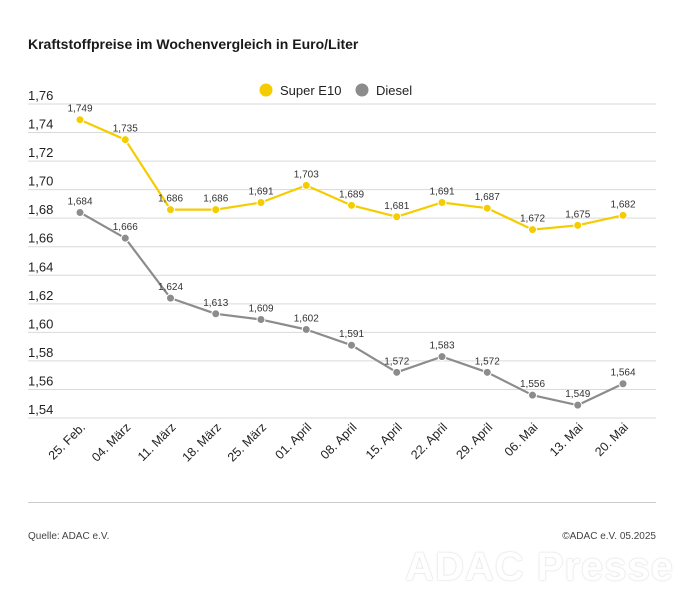 The height and width of the screenshot is (600, 684). I want to click on legend-label: Diesel, so click(394, 90).